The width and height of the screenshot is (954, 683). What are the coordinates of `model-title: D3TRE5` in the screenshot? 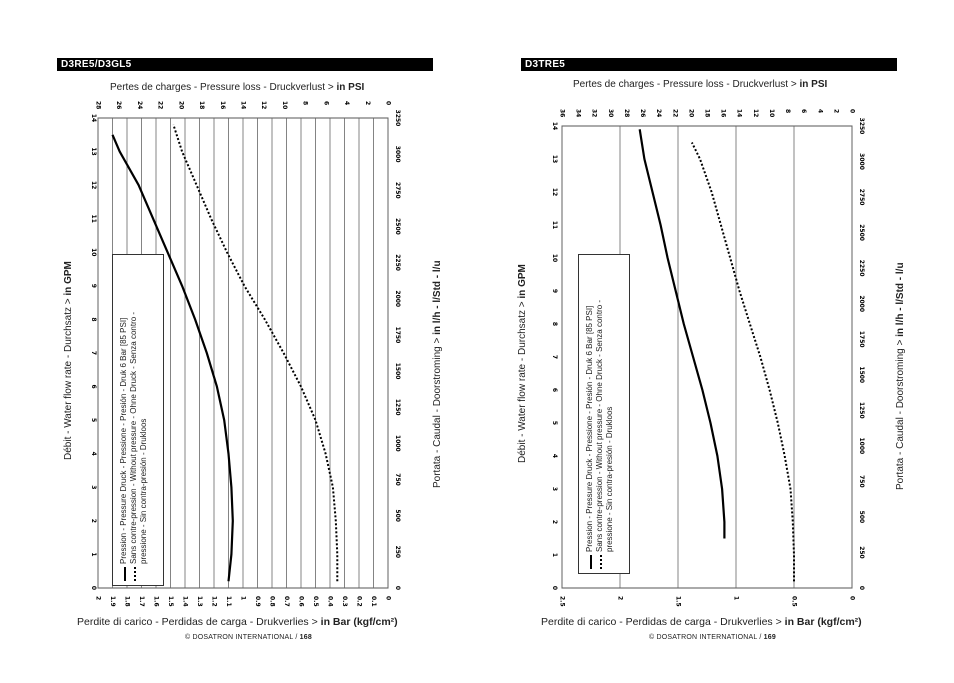 It's located at (709, 64).